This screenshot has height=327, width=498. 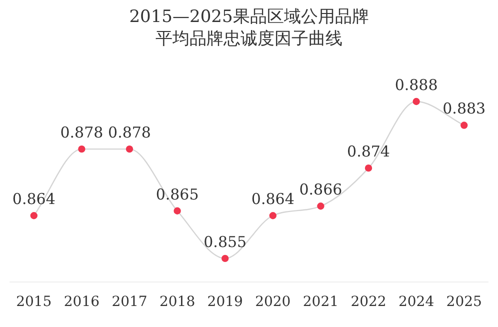 I want to click on data-label: 0.855, so click(x=225, y=241).